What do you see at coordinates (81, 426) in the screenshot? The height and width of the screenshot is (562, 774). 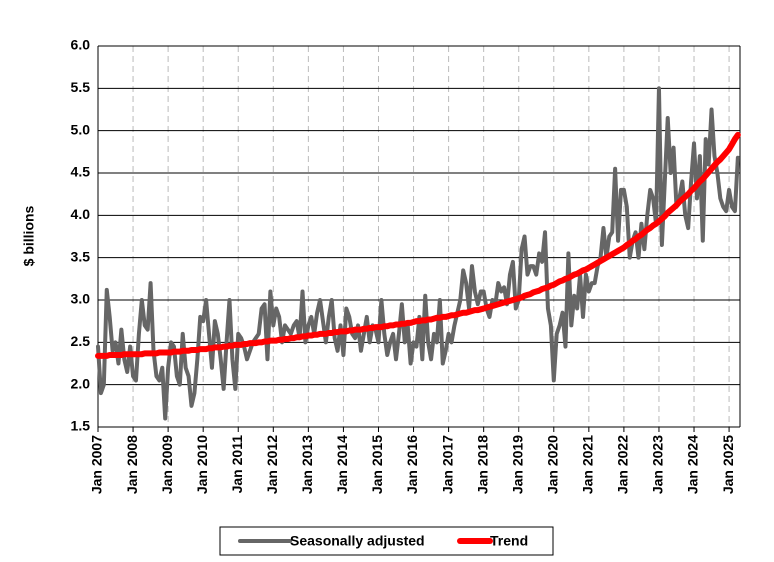 I see `y-tick-label: 1.5` at bounding box center [81, 426].